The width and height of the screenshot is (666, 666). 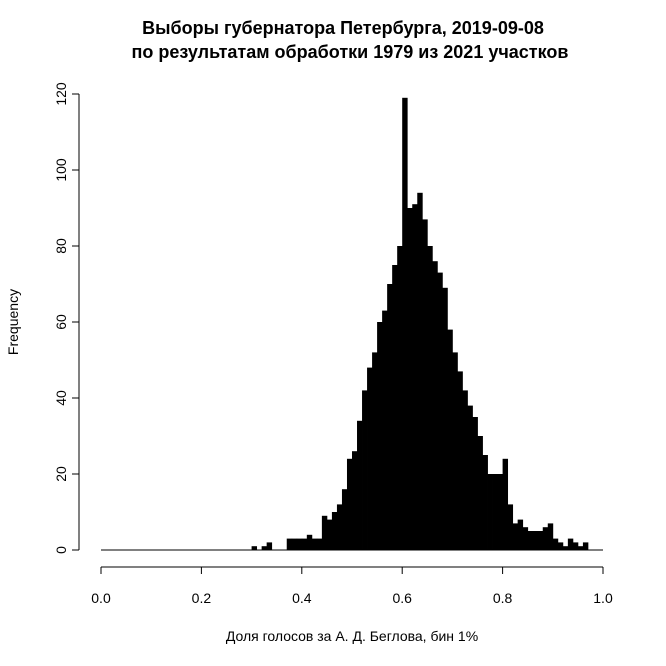 I want to click on y-tick-label: 120, so click(x=61, y=94).